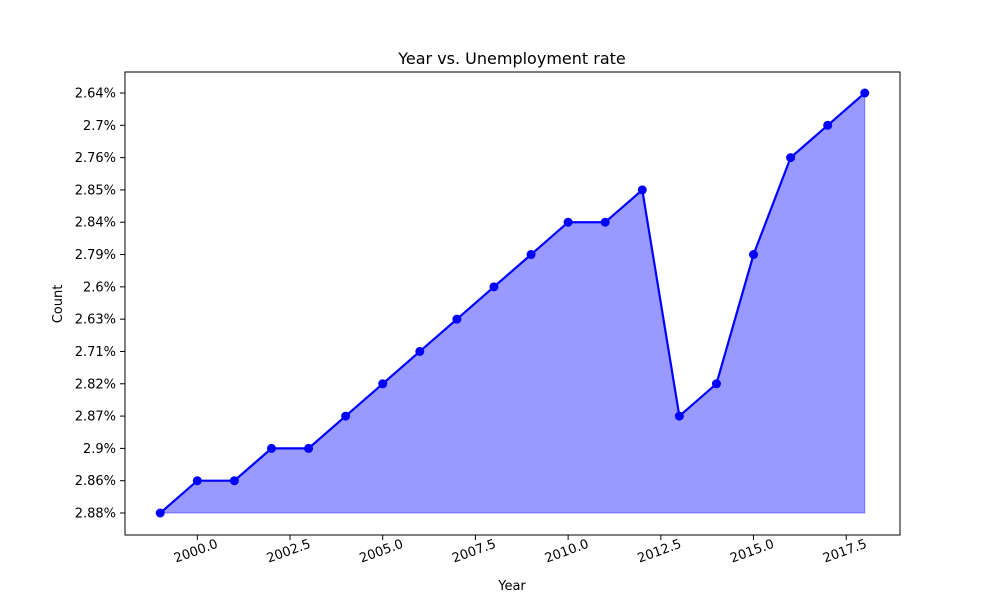  Describe the element at coordinates (95, 514) in the screenshot. I see `y-tick-label: 2.88%` at that location.